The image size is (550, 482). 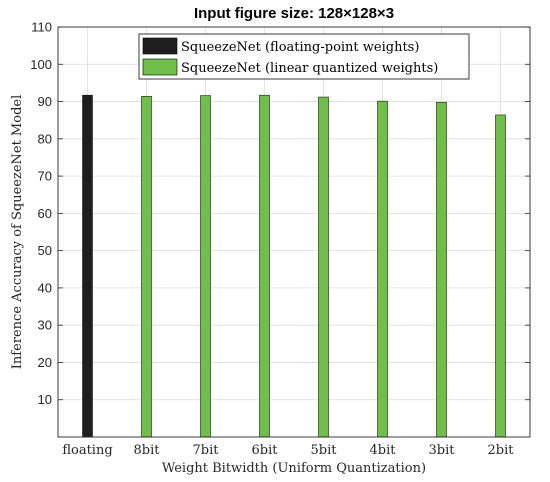 I want to click on chart-title: Input figure size: 128×128×3, so click(x=294, y=13).